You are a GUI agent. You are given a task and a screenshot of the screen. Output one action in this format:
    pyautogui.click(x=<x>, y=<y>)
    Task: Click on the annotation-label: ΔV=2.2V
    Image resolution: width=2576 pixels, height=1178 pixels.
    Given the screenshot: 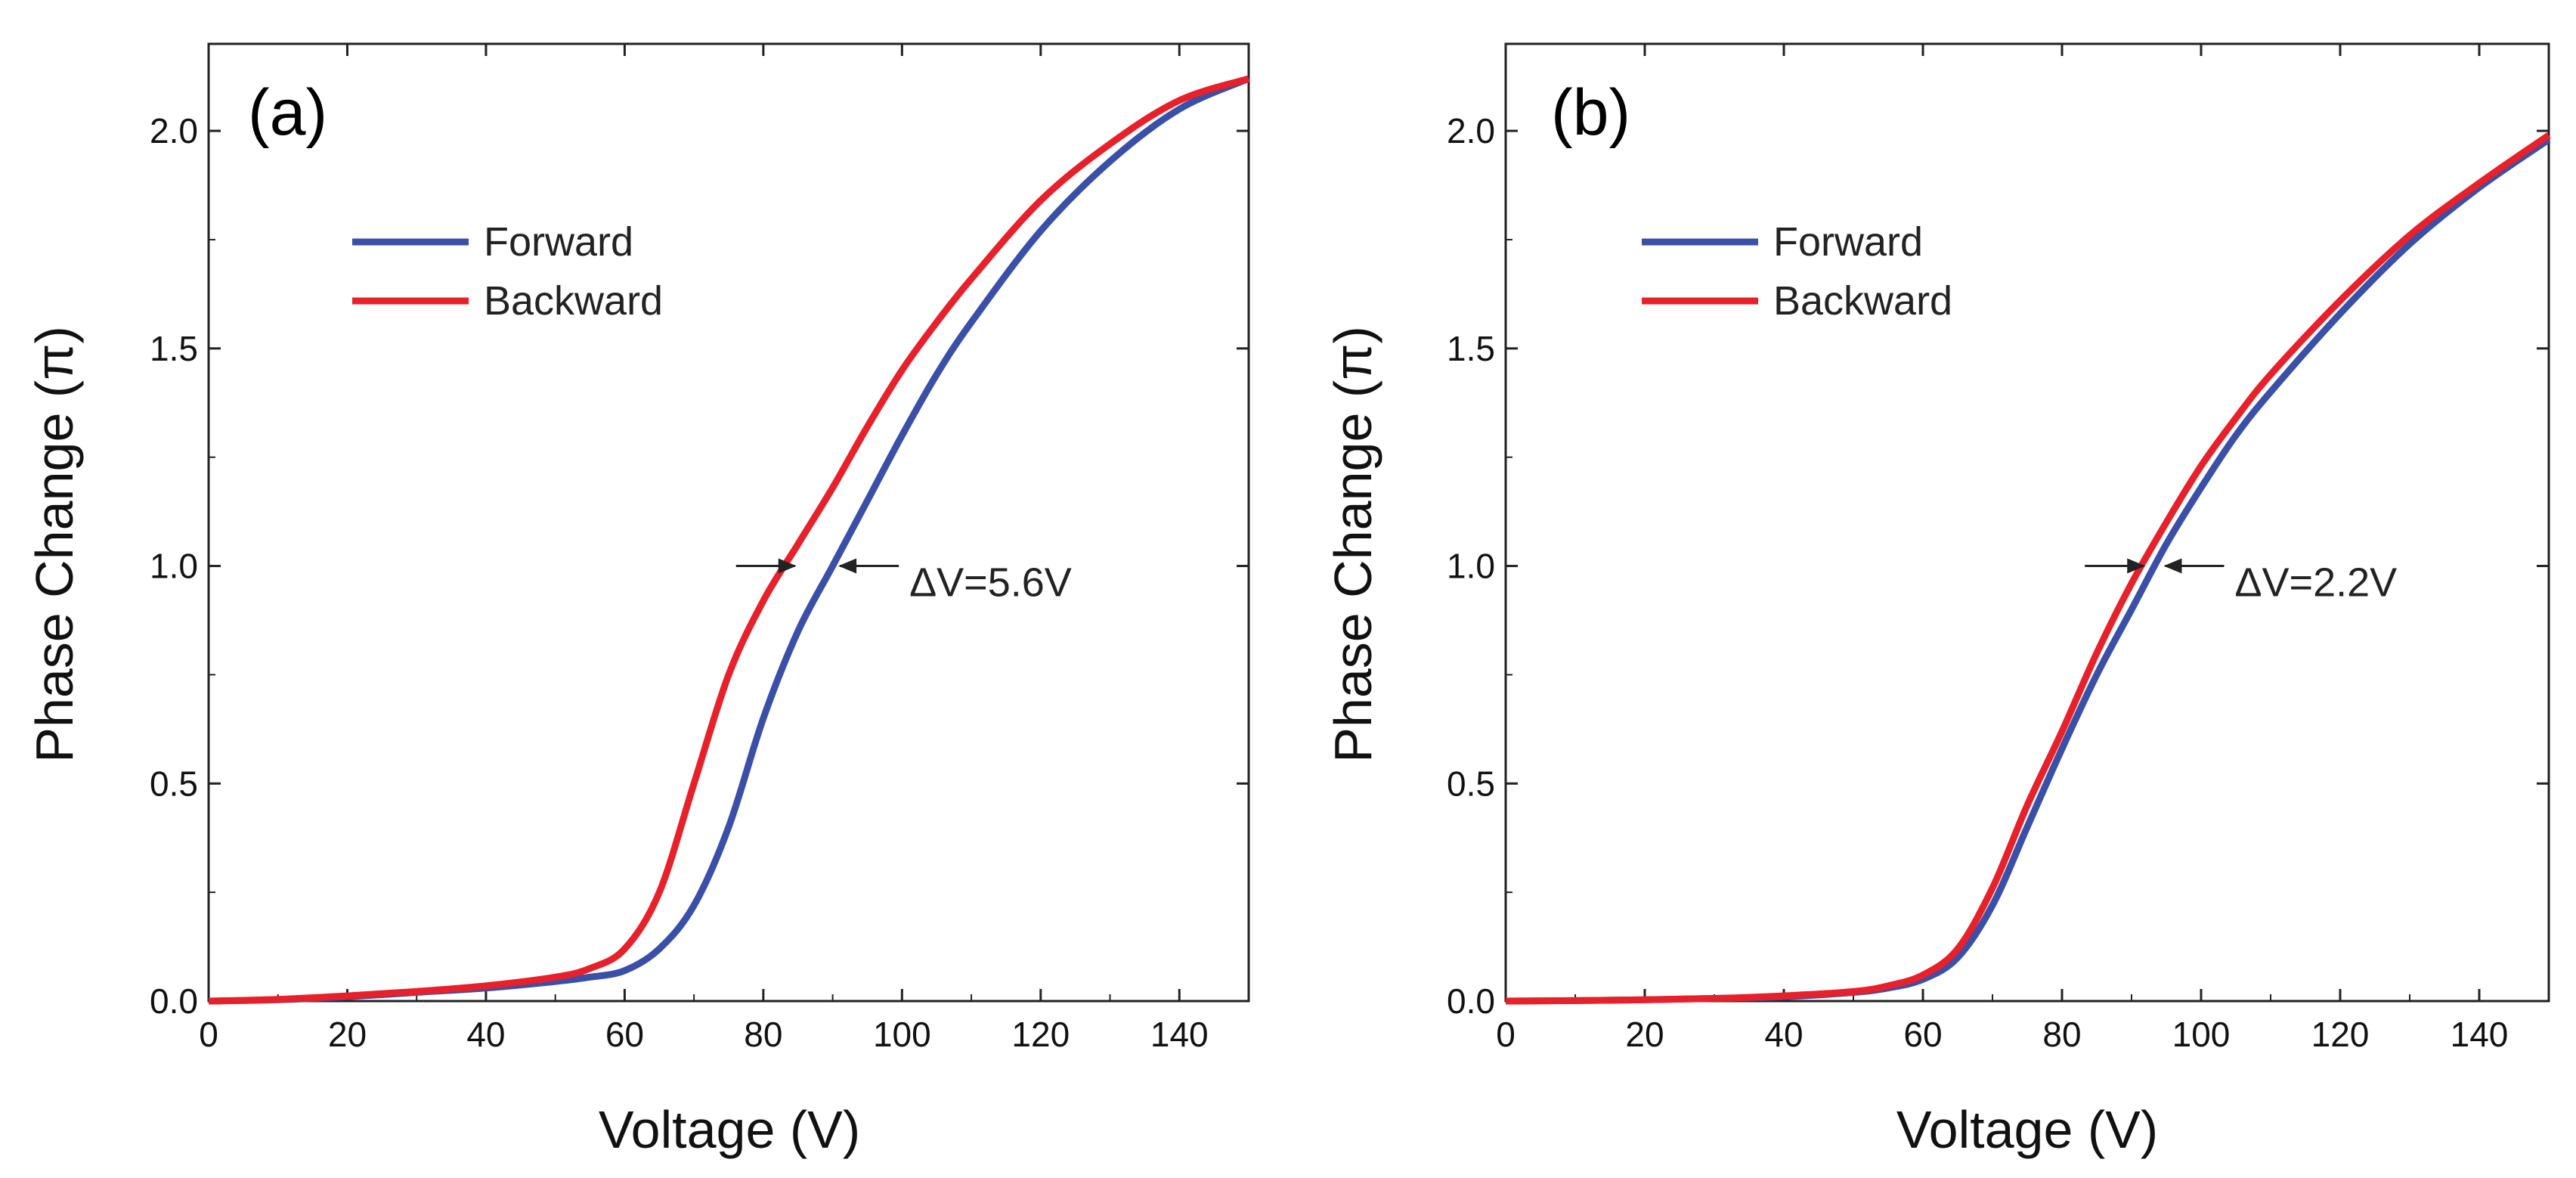 What is the action you would take?
    pyautogui.click(x=2315, y=583)
    